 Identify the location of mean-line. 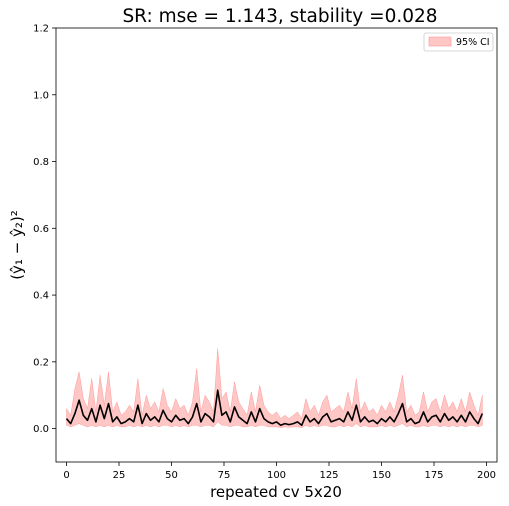
(274, 408).